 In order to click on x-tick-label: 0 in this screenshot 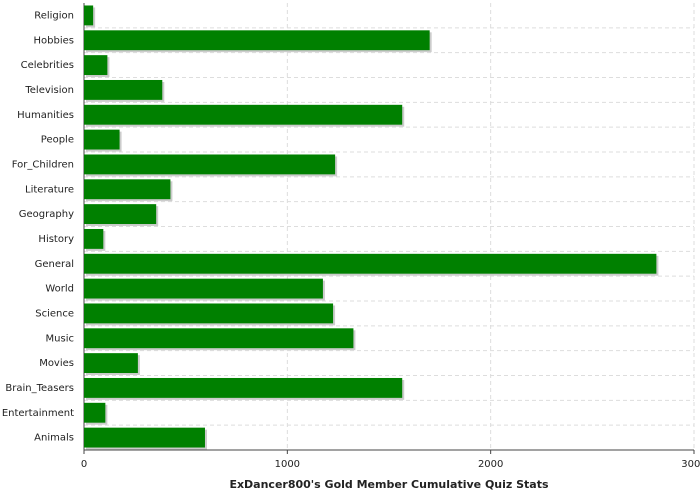, I will do `click(84, 464)`.